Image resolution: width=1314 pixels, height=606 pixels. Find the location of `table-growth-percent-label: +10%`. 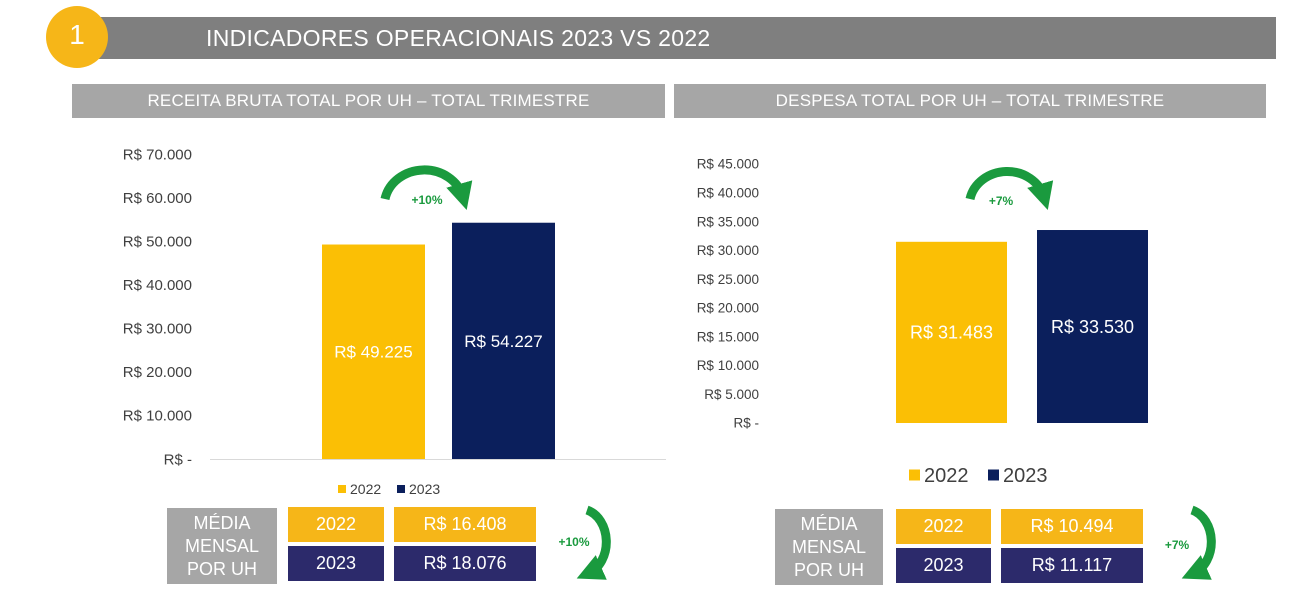

table-growth-percent-label: +10% is located at coordinates (573, 542).